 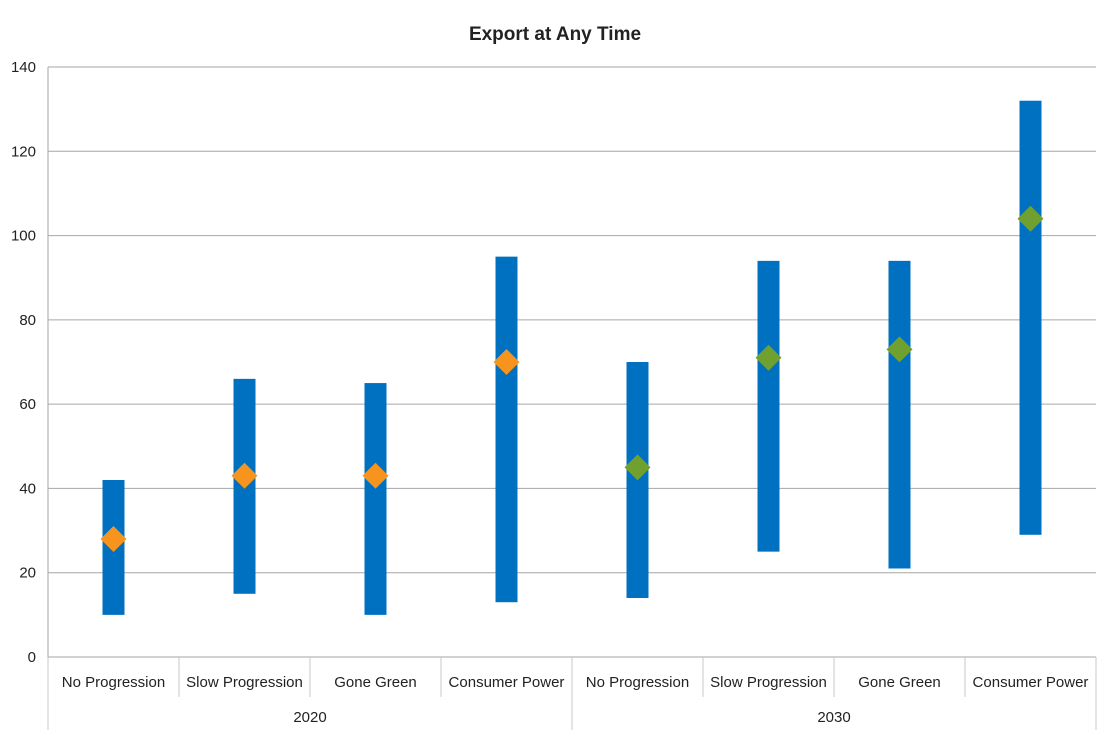 I want to click on y-tick-label: 80, so click(x=27, y=320).